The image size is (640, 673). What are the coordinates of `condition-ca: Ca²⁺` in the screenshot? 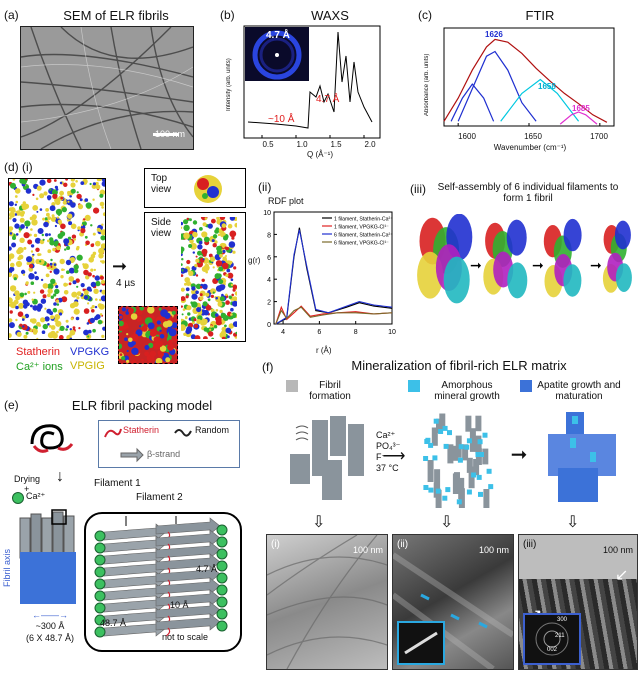 It's located at (386, 435).